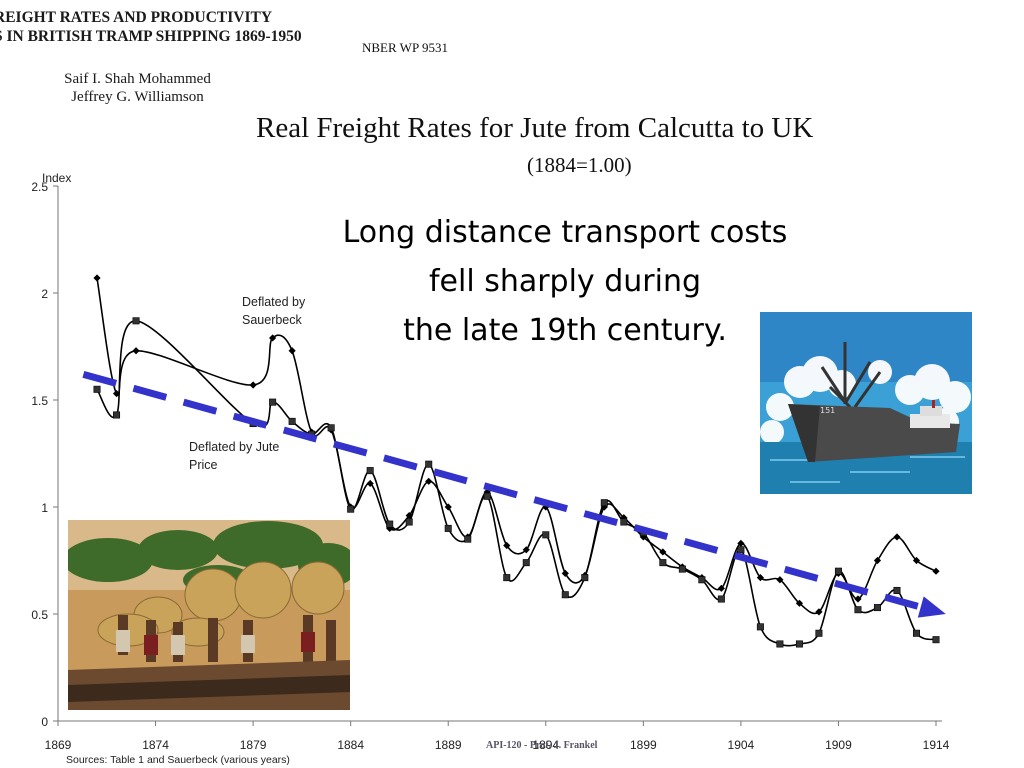  I want to click on paper-title-line-2: S IN BRITISH TRAMP SHIPPING 1869-1950, so click(151, 36).